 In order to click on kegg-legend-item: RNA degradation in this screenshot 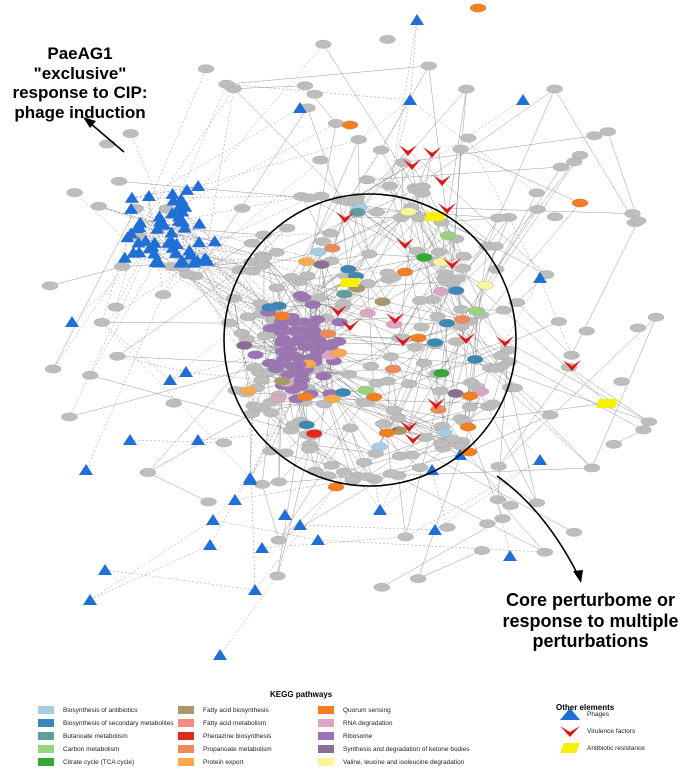, I will do `click(355, 723)`.